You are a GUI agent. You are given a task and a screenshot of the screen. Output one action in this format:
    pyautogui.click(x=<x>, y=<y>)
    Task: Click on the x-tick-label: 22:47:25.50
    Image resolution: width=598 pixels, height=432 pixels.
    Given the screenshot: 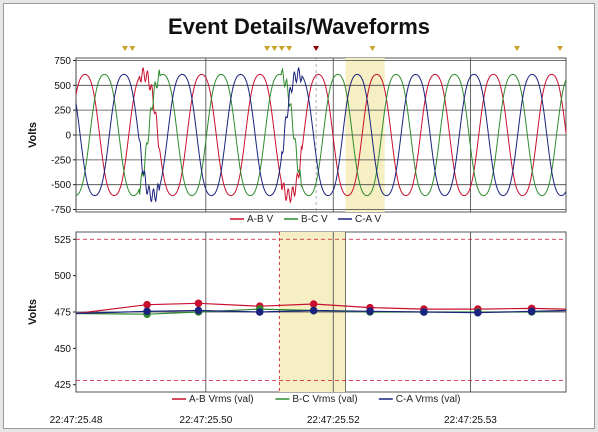 What is the action you would take?
    pyautogui.click(x=205, y=420)
    